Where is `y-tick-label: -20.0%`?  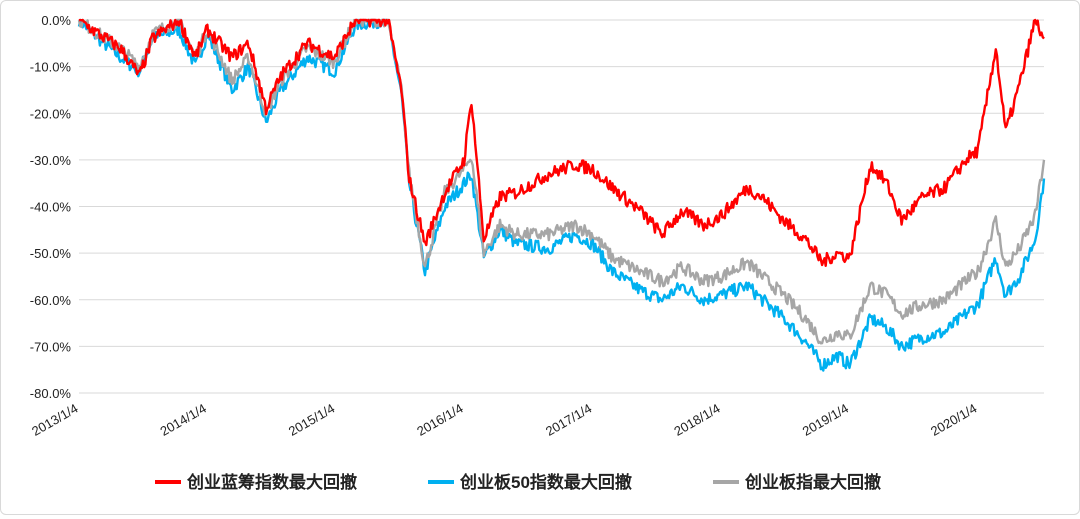
y-tick-label: -20.0% is located at coordinates (51, 113).